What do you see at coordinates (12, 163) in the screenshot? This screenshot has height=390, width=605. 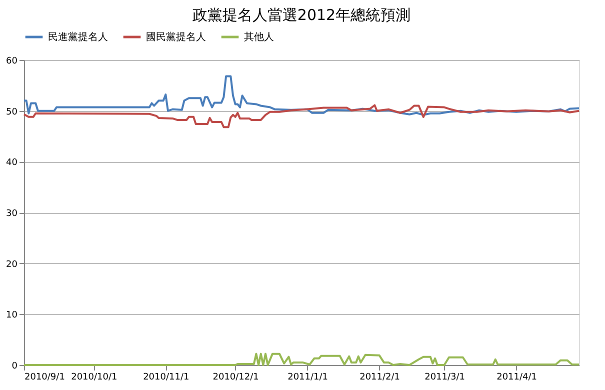 I see `y-tick-label: 40` at bounding box center [12, 163].